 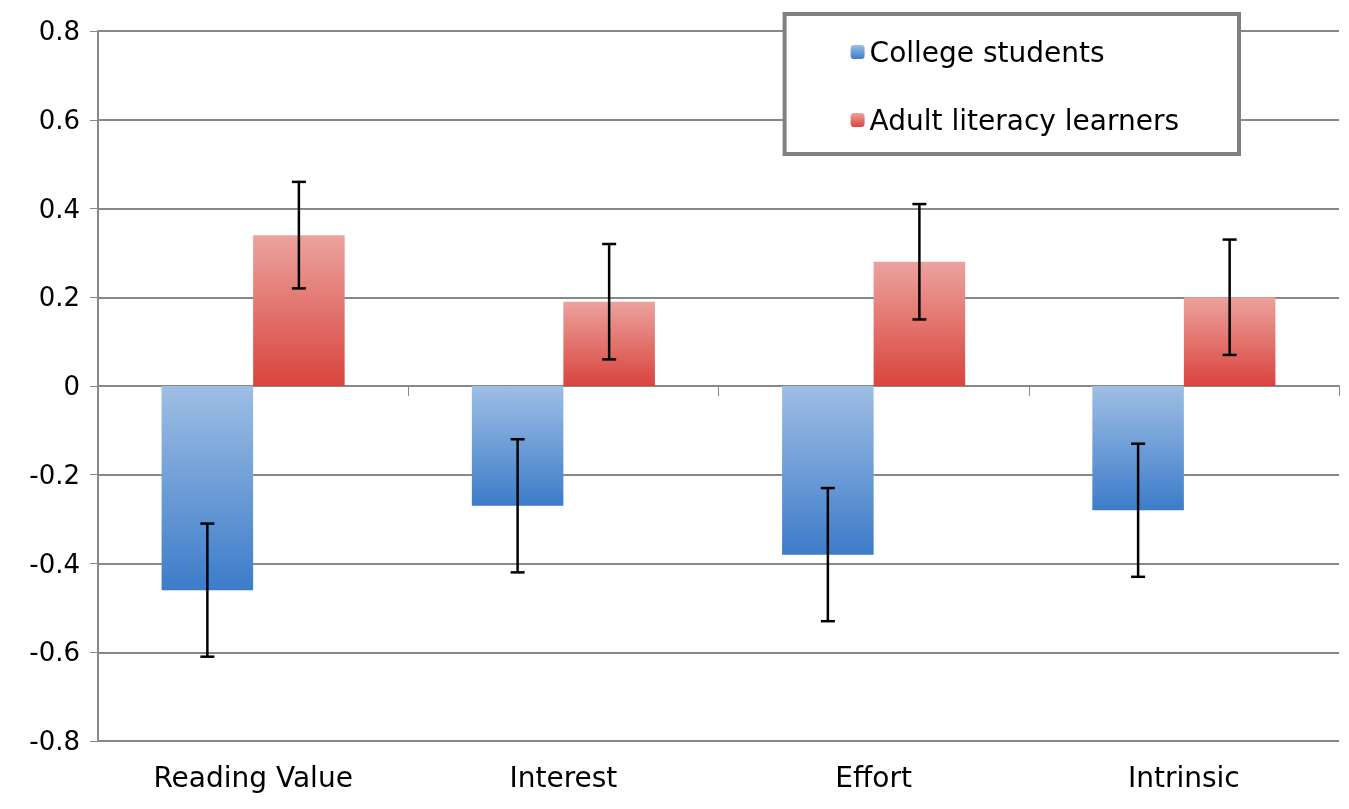 I want to click on legend-label: Adult literacy learners, so click(x=1024, y=120).